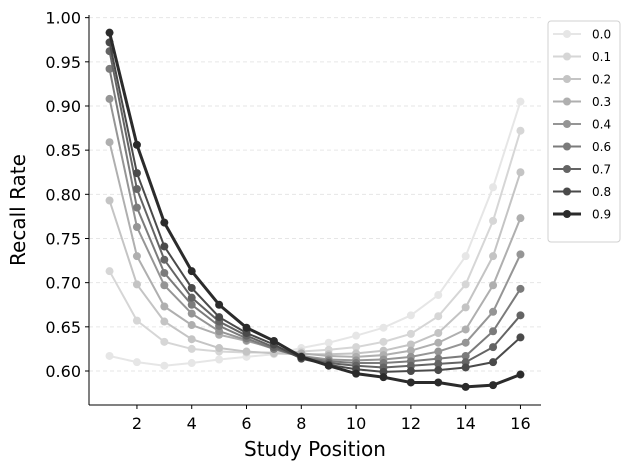  I want to click on y-tick-label: 0.60, so click(63, 371).